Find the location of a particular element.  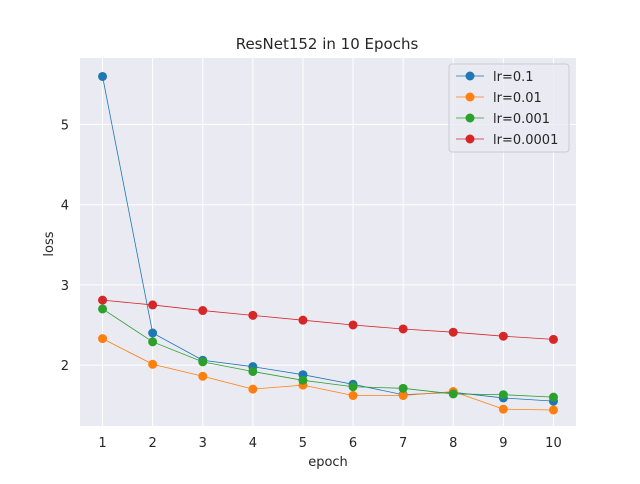

y-axis-ticks: 2 3 4 5 is located at coordinates (65, 247).